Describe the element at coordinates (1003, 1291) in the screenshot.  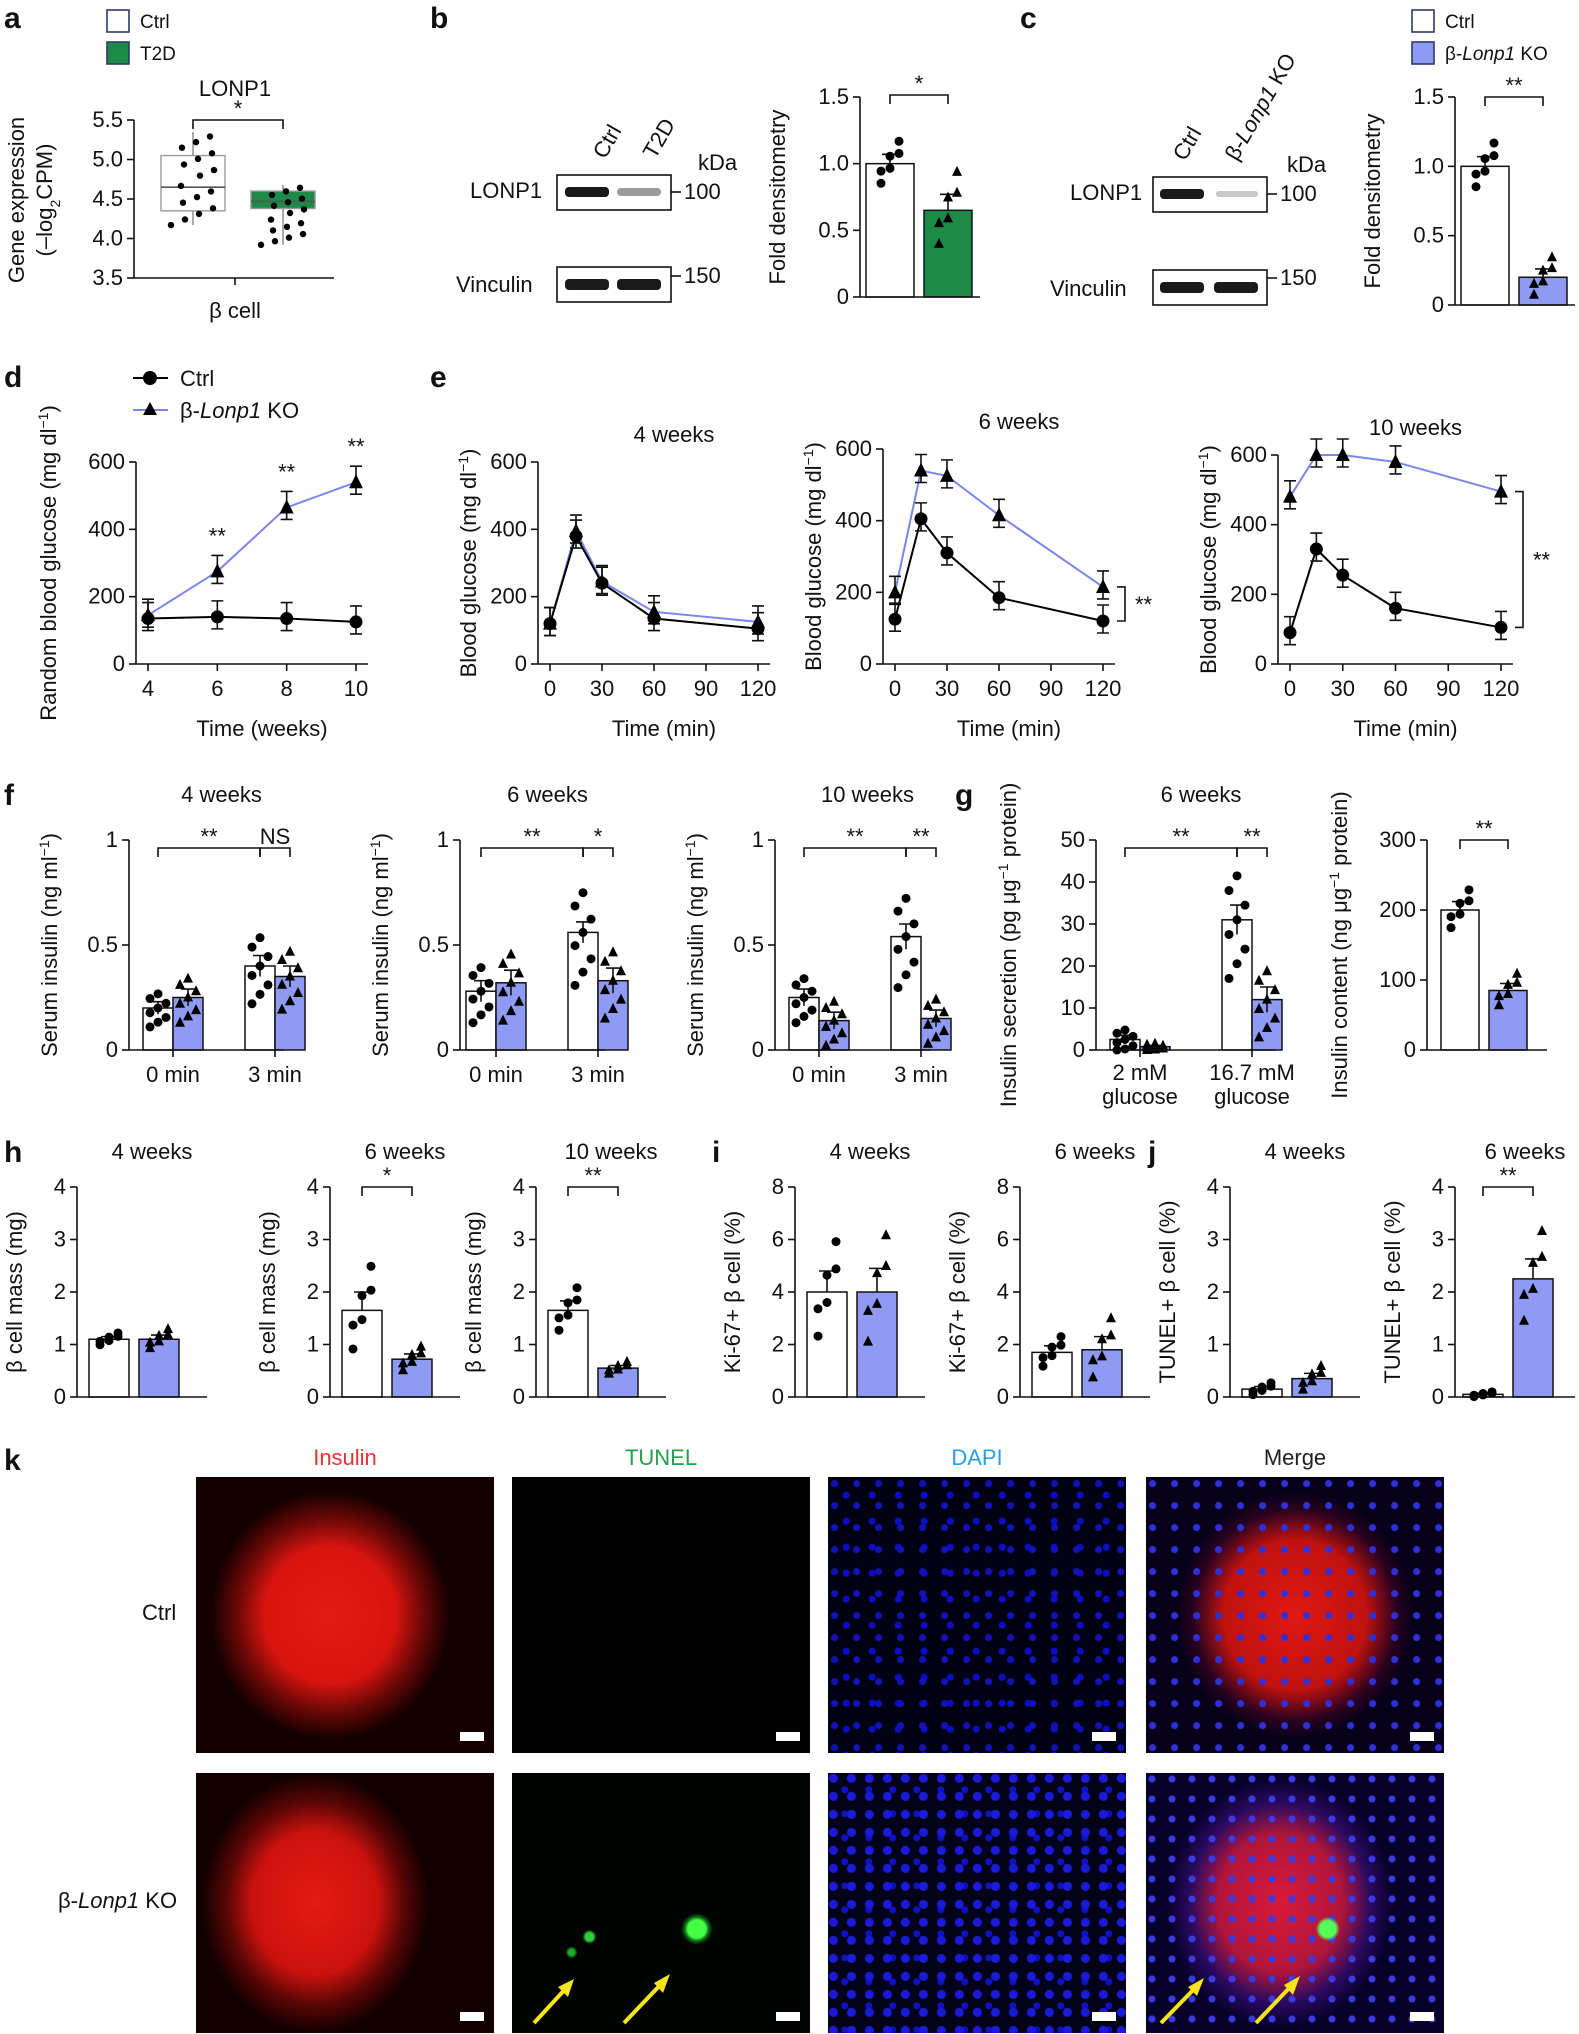
I see `i2-ytick-label: 4` at that location.